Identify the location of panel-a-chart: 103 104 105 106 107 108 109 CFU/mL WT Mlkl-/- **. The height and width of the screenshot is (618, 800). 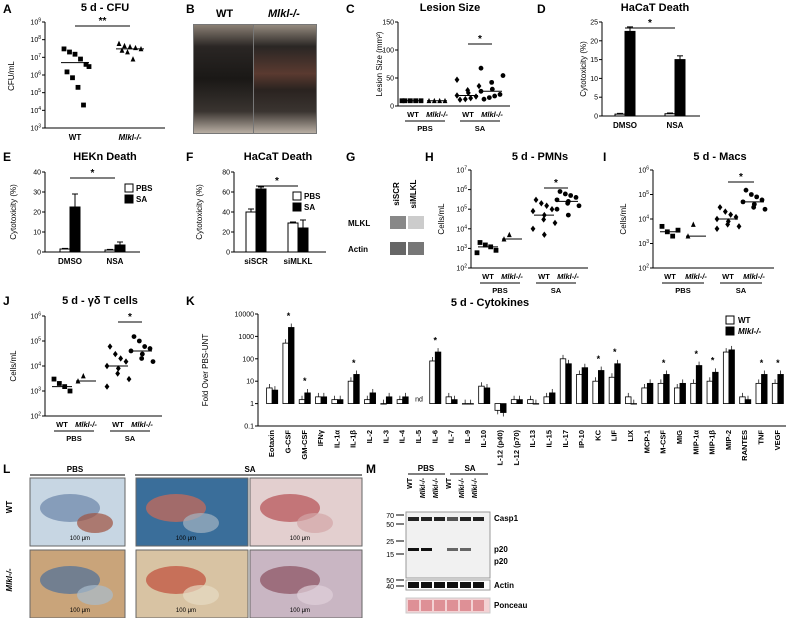
(86, 79).